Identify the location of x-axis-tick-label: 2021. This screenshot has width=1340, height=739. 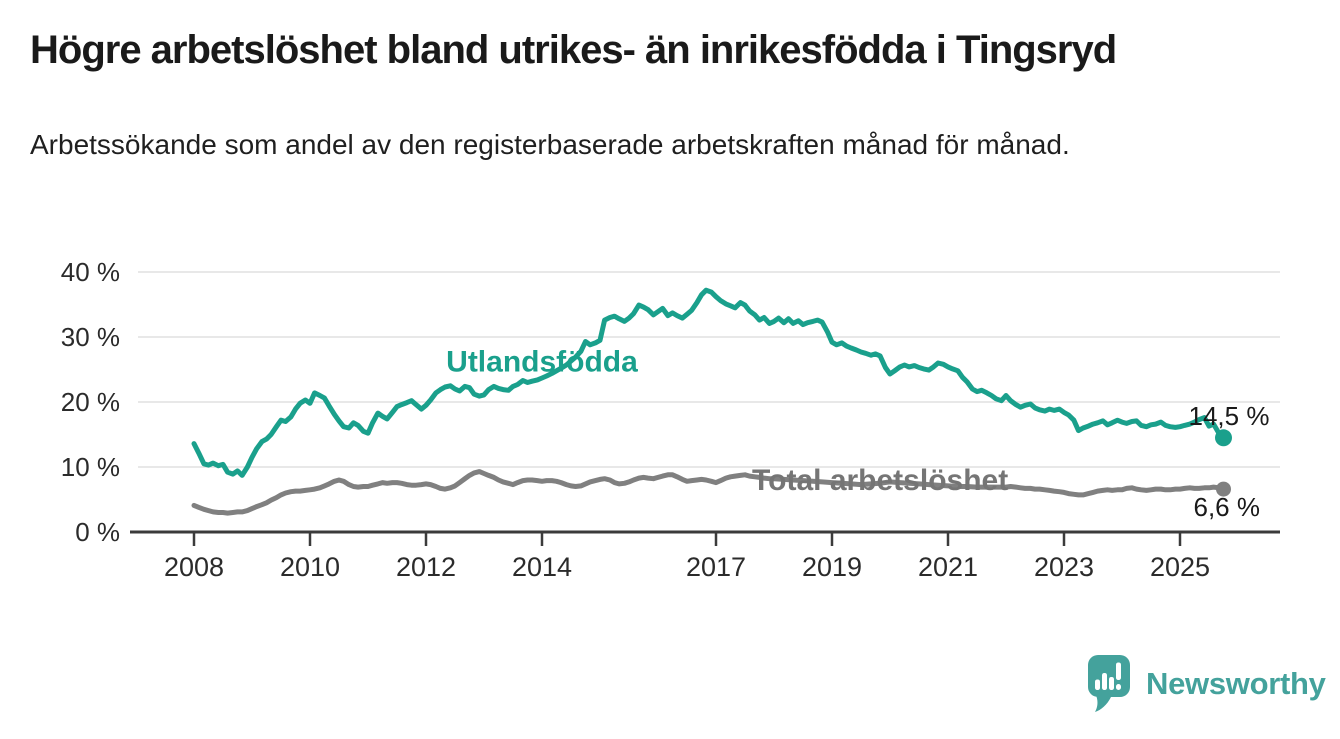
(948, 567).